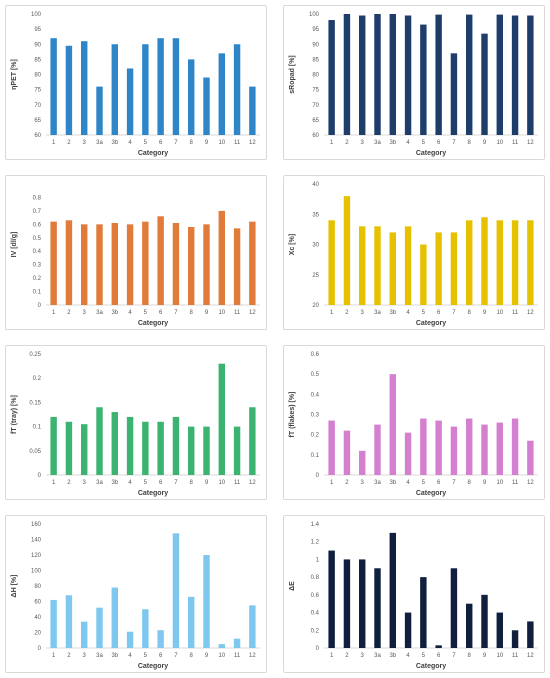  Describe the element at coordinates (14, 414) in the screenshot. I see `y-axis-title: fT (tray) [%]` at that location.